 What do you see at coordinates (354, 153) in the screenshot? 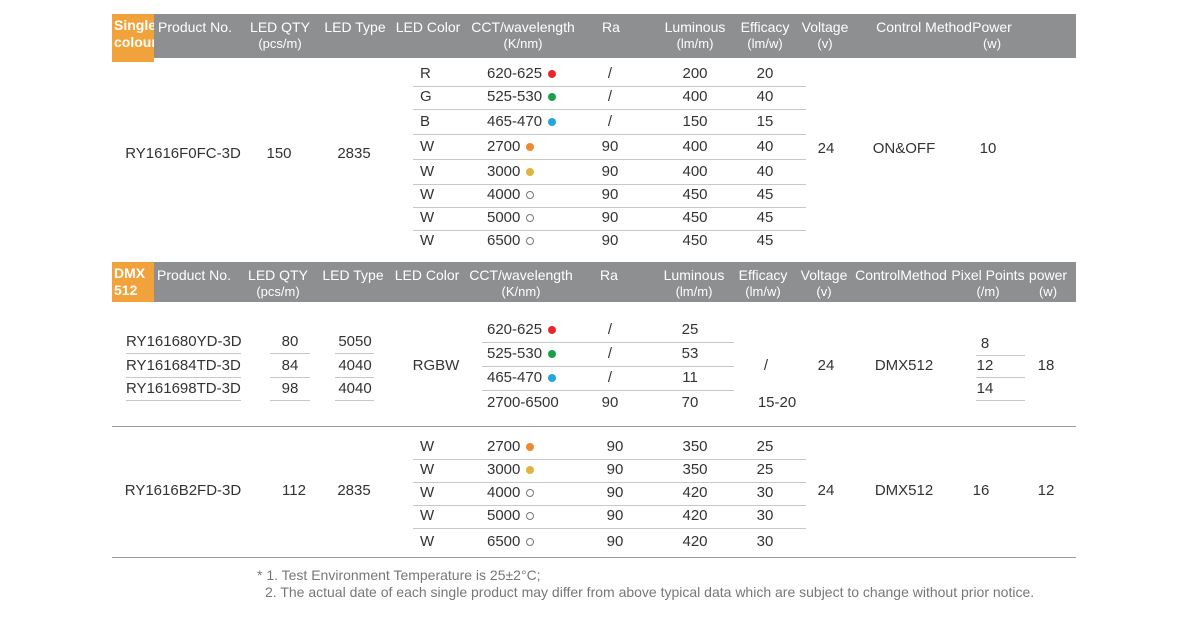
I see `led-type: 2835` at bounding box center [354, 153].